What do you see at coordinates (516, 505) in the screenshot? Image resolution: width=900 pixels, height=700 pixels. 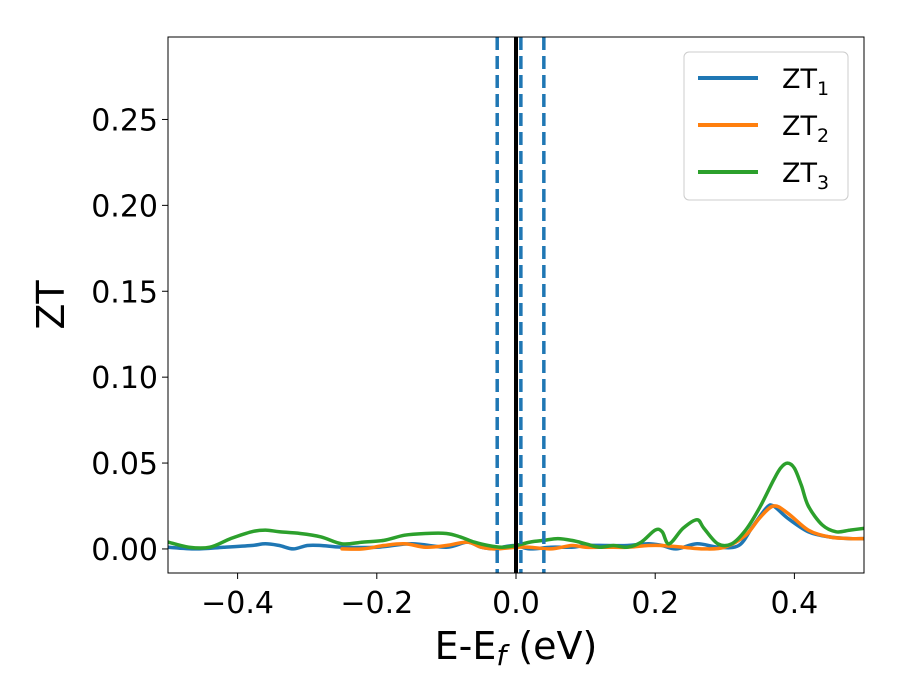 I see `series-line-zt3` at bounding box center [516, 505].